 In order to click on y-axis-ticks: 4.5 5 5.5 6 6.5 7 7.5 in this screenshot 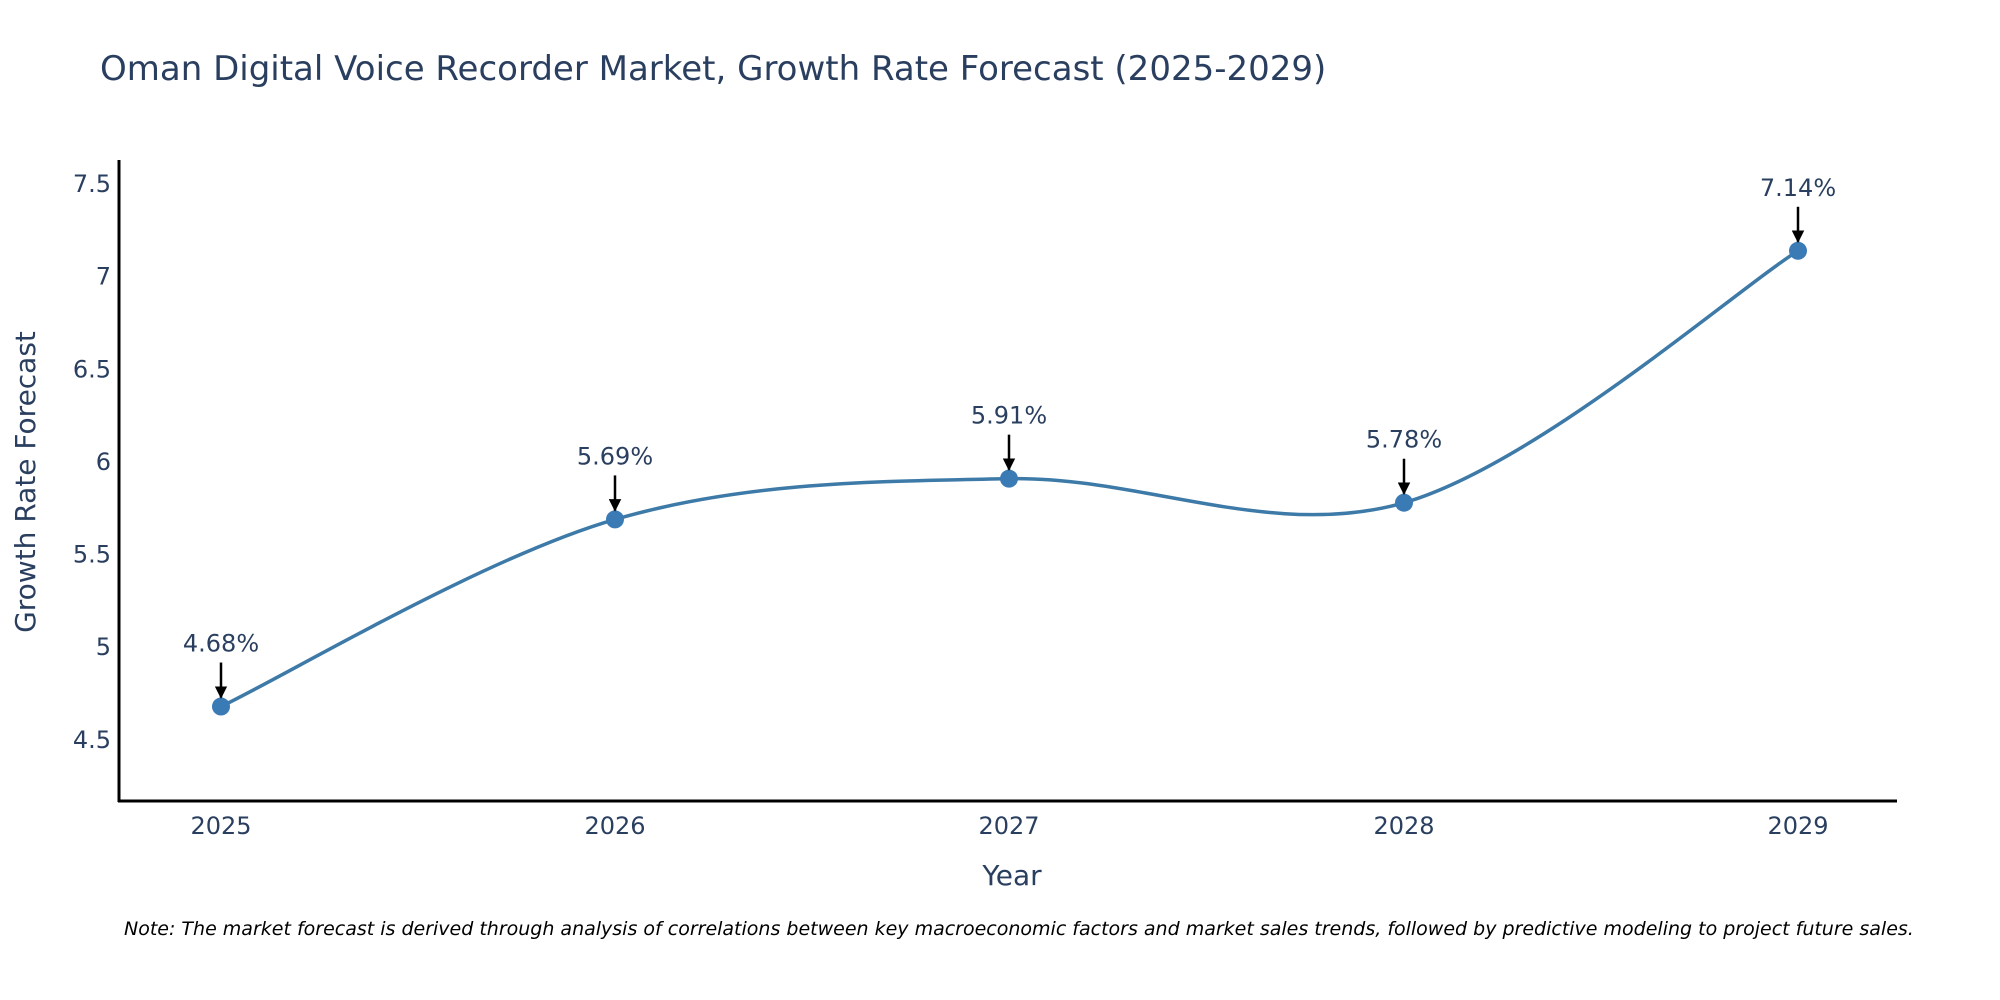, I will do `click(92, 462)`.